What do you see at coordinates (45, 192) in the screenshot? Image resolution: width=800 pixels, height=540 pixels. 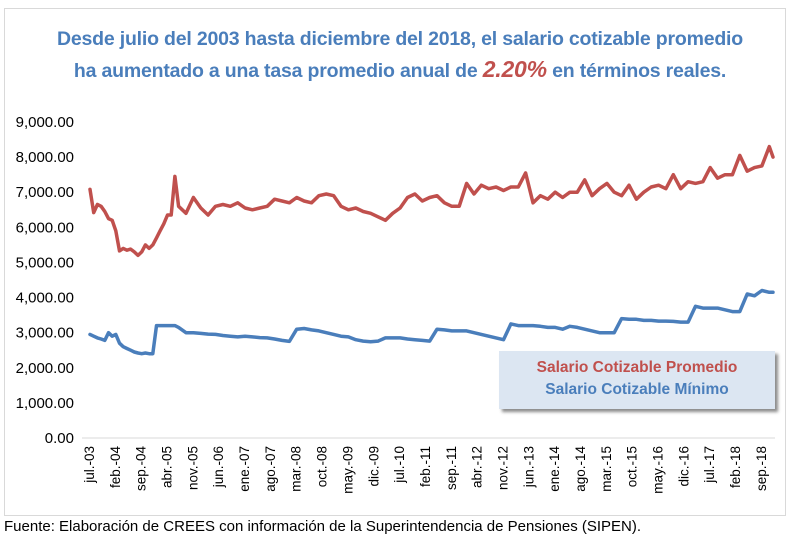 I see `y-tick-label: 7,000.00` at bounding box center [45, 192].